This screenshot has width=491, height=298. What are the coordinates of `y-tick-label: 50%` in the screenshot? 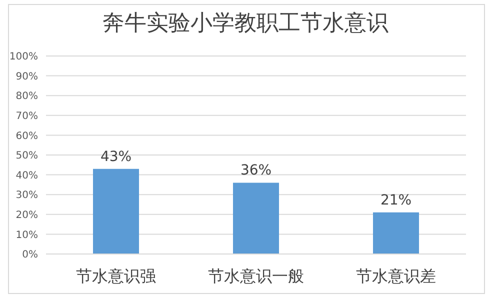 It's located at (27, 156).